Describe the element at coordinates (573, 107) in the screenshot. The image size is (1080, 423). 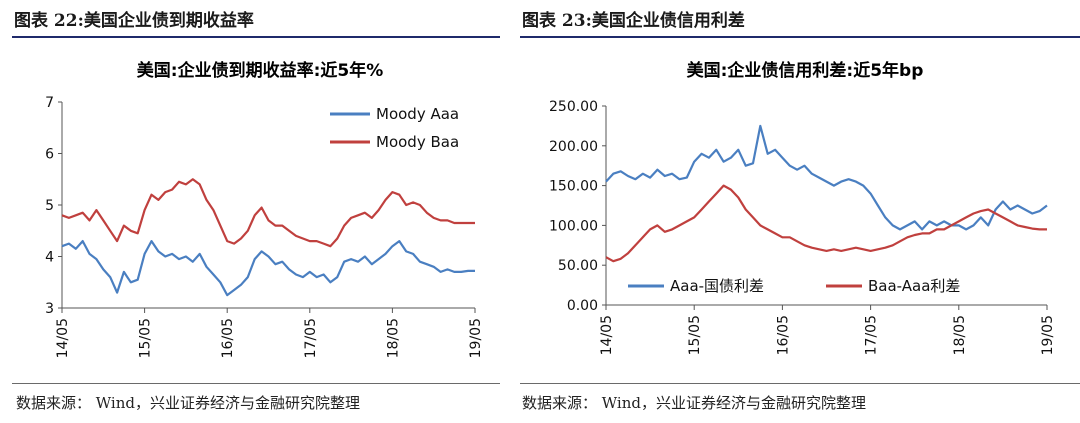
I see `y-tick-label: 250.00` at that location.